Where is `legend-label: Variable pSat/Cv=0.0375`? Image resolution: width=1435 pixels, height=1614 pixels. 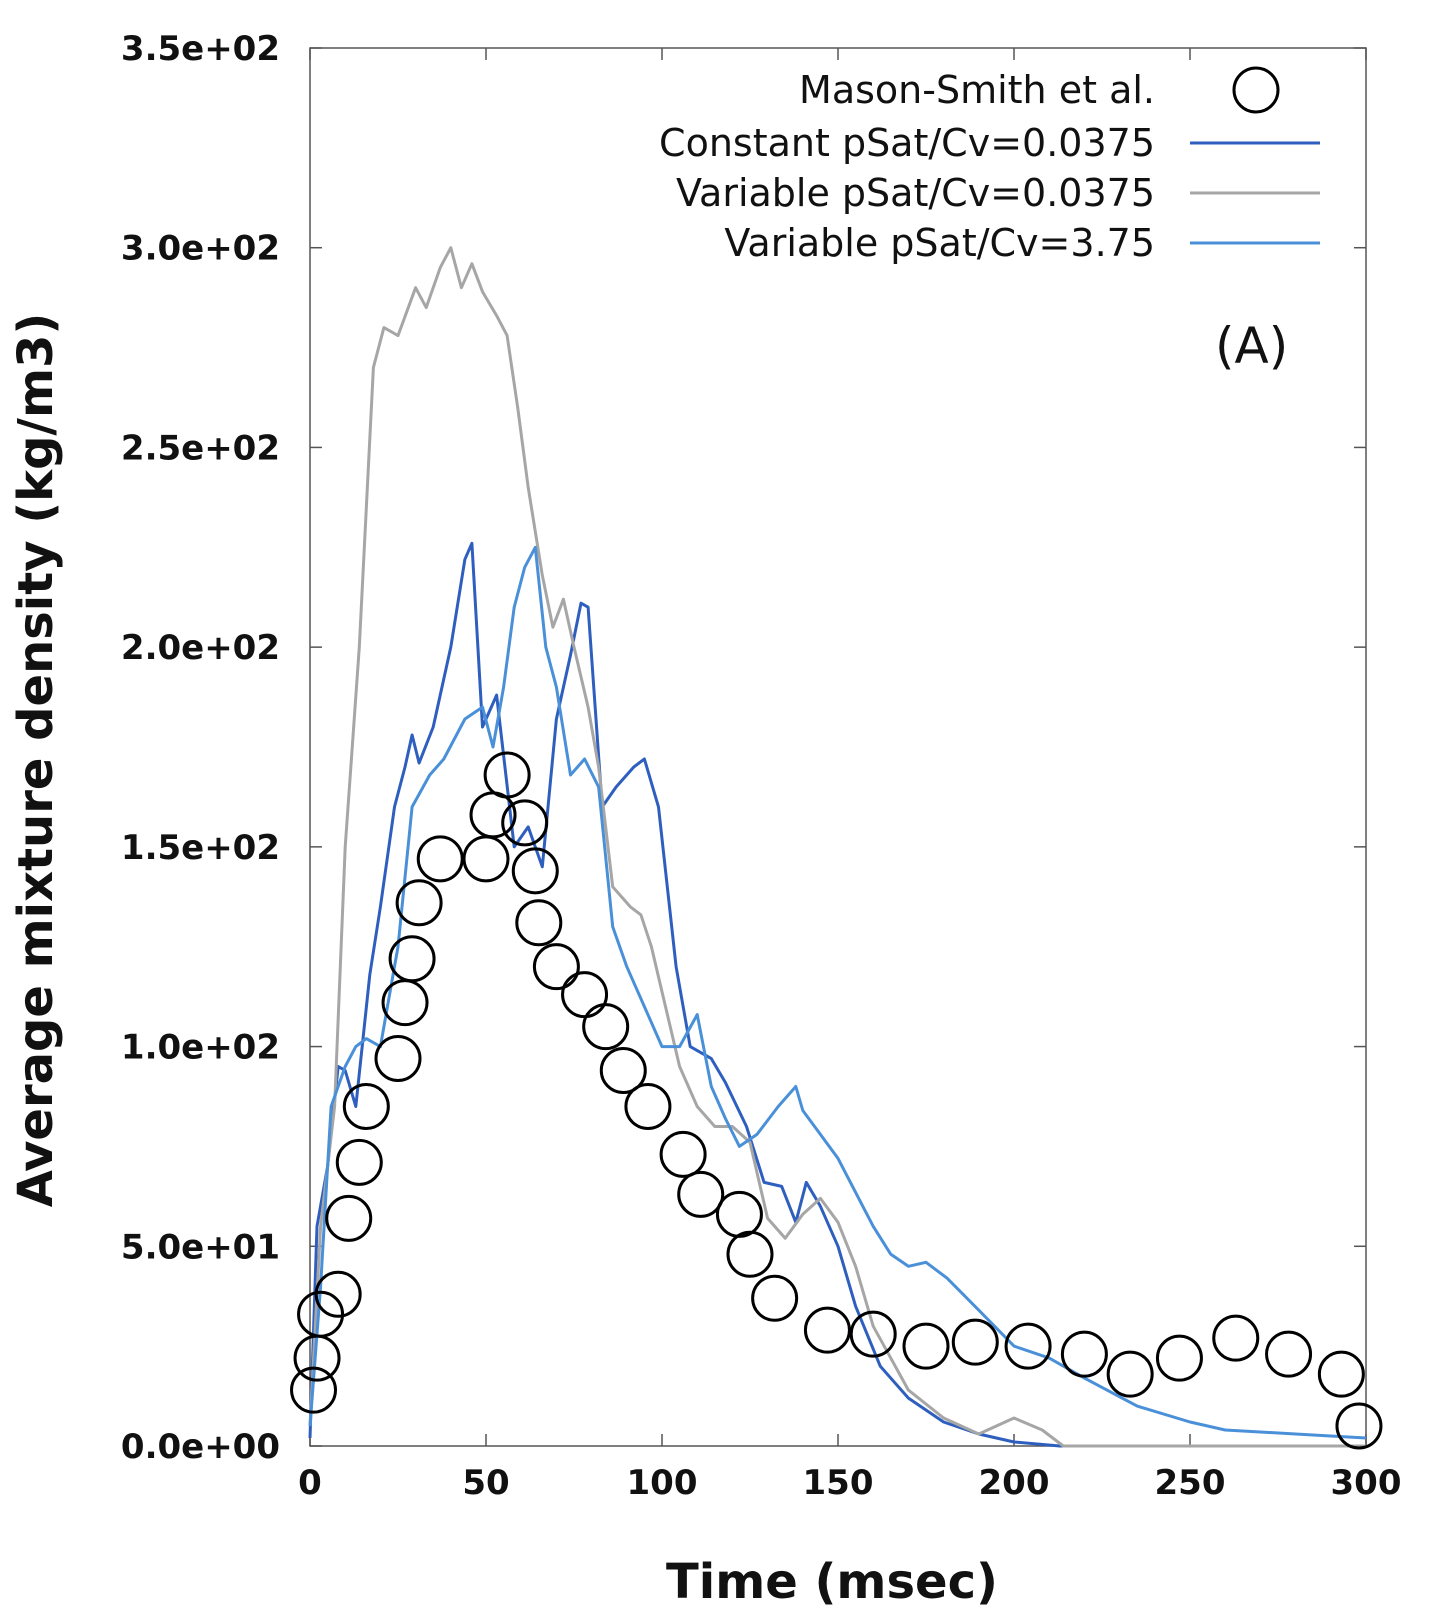
legend-label: Variable pSat/Cv=0.0375 is located at coordinates (915, 193).